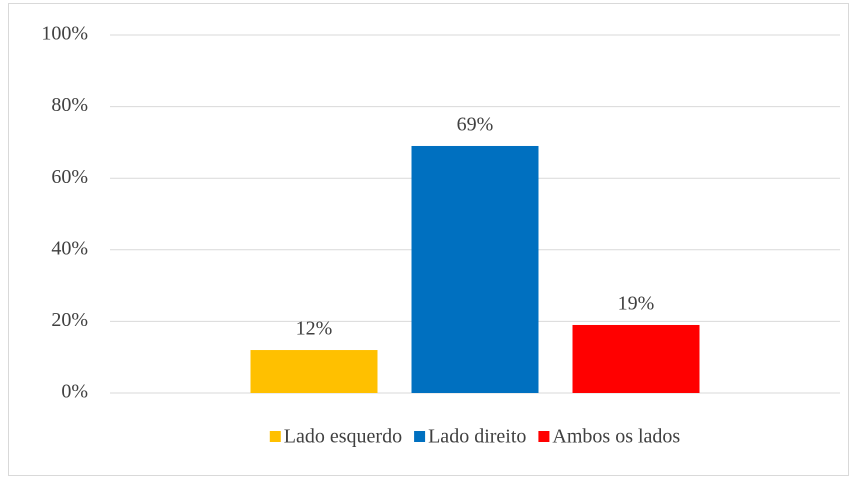 The width and height of the screenshot is (855, 479). I want to click on y-tick-label: 40%, so click(69, 248).